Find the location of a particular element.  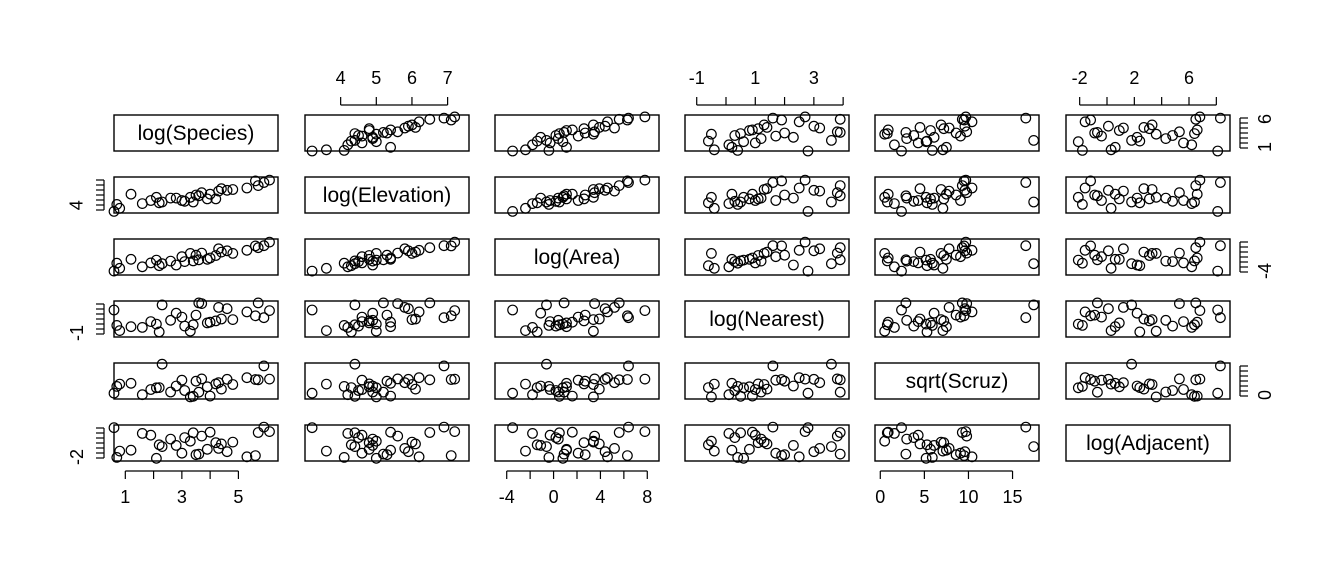

panel-points-r3-c0 is located at coordinates (191, 317).